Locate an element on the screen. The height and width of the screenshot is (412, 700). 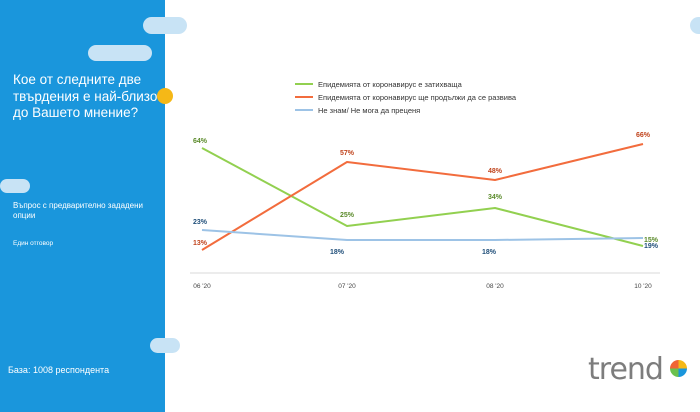
data-label: 13% is located at coordinates (200, 243).